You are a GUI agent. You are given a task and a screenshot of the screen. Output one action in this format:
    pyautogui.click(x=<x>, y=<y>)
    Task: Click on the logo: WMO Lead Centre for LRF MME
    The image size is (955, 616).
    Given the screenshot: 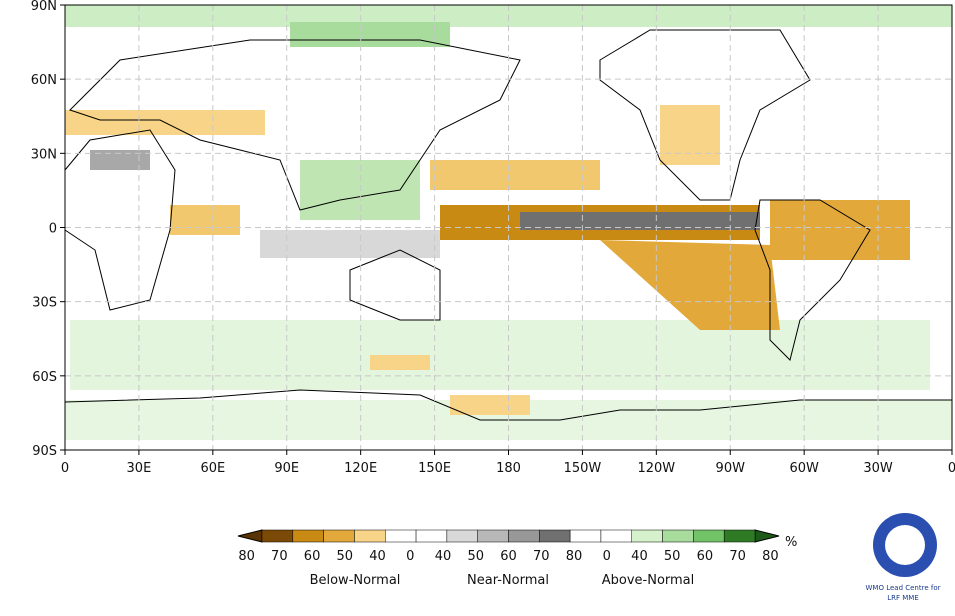 What is the action you would take?
    pyautogui.click(x=903, y=557)
    